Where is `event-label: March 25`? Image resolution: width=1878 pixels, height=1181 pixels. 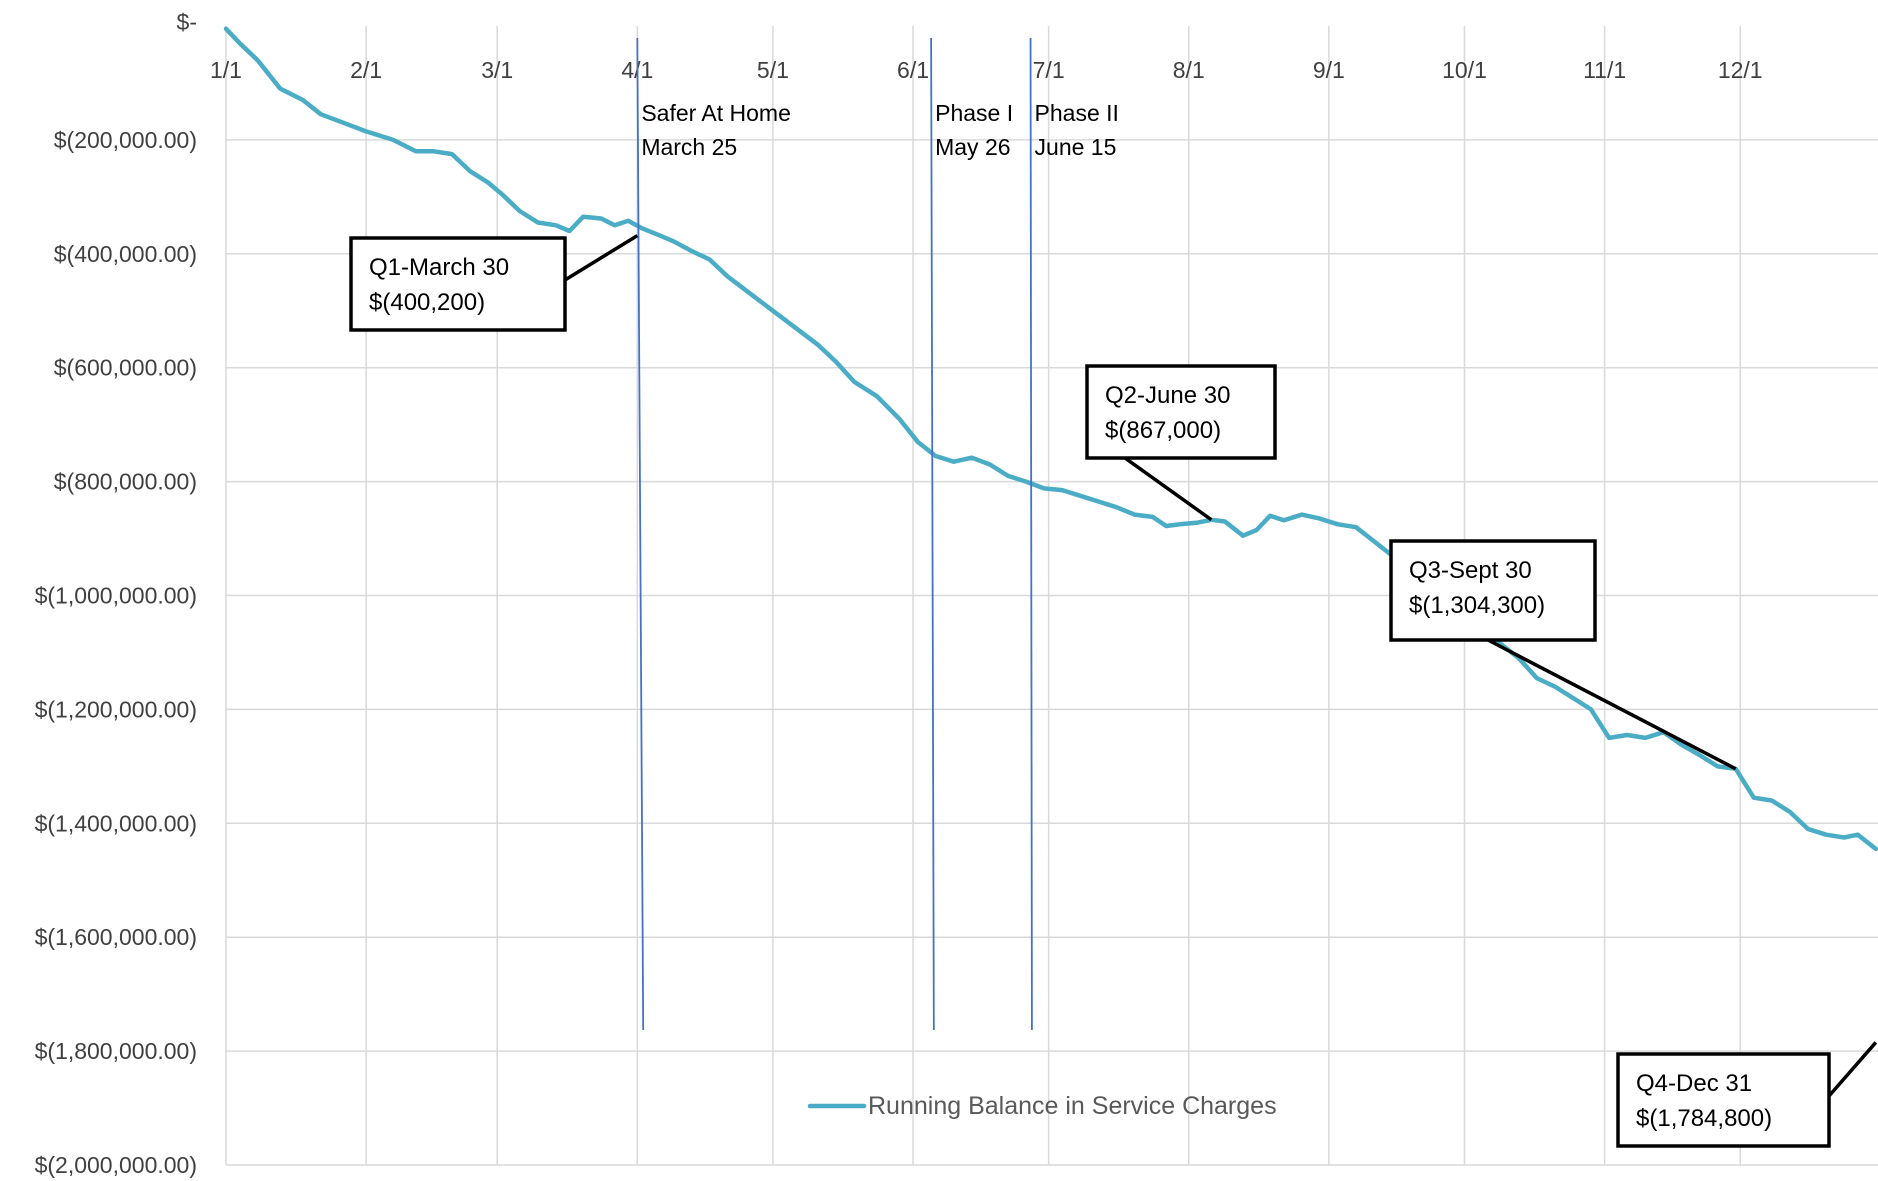
event-label: March 25 is located at coordinates (689, 147).